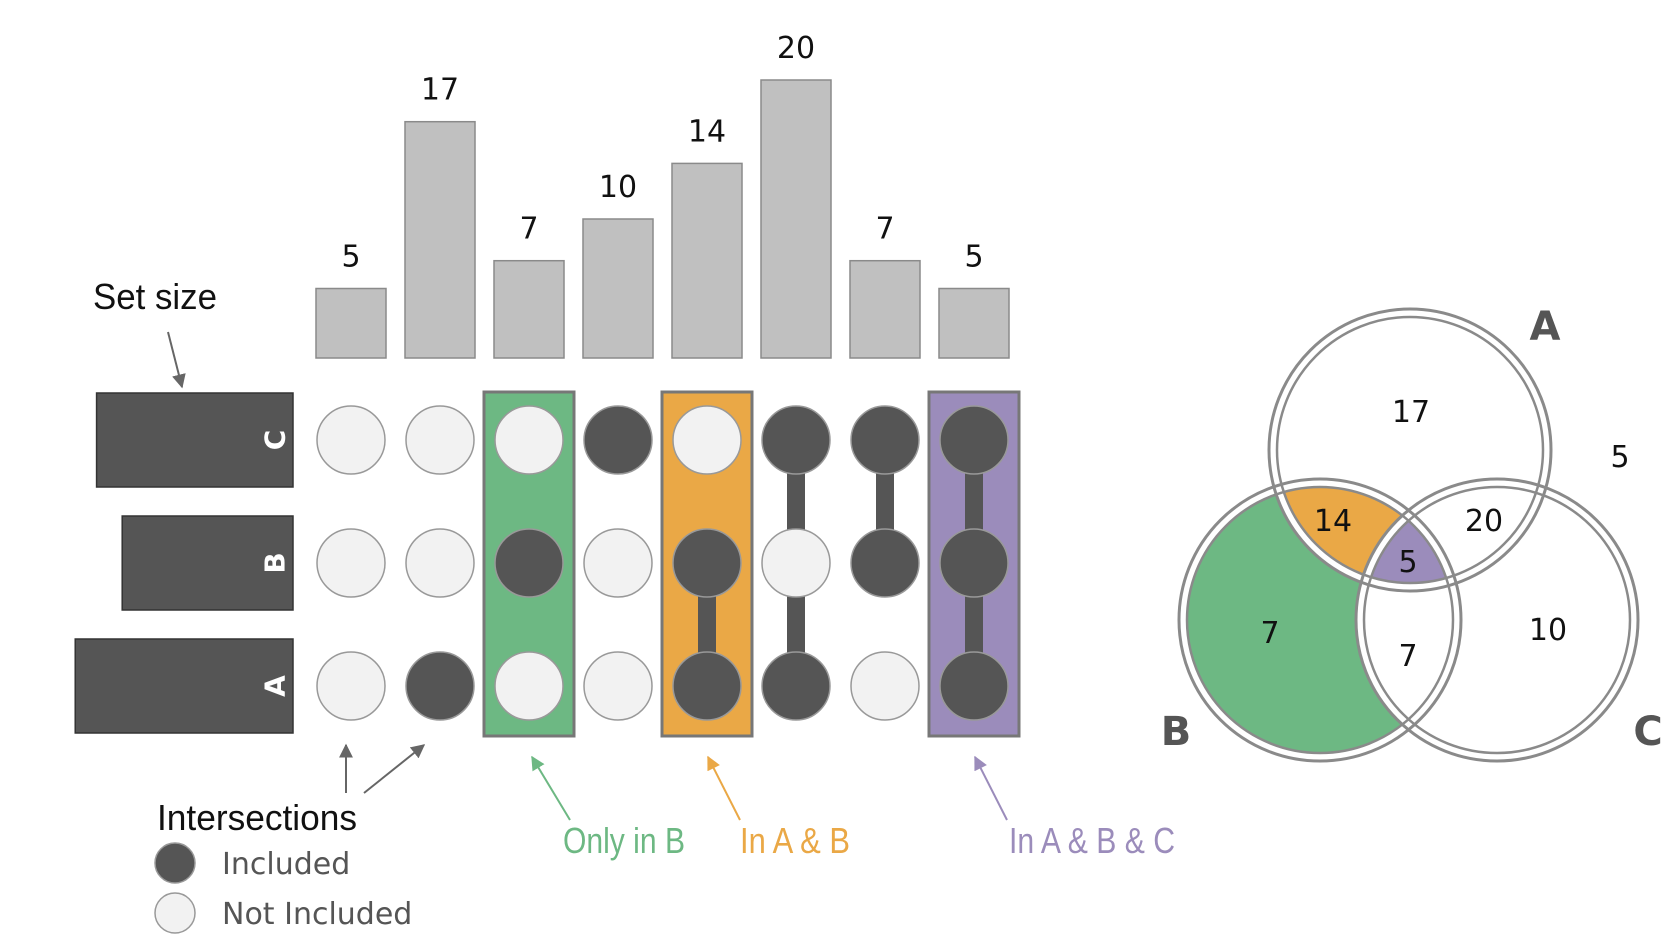 The height and width of the screenshot is (952, 1672). What do you see at coordinates (551, 788) in the screenshot?
I see `only-in-b-arrow` at bounding box center [551, 788].